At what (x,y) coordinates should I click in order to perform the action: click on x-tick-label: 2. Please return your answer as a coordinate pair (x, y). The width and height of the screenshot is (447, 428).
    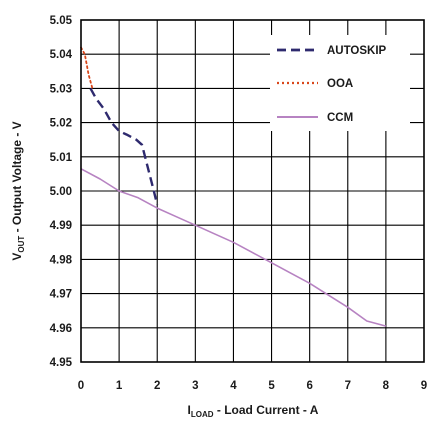
    Looking at the image, I should click on (157, 386).